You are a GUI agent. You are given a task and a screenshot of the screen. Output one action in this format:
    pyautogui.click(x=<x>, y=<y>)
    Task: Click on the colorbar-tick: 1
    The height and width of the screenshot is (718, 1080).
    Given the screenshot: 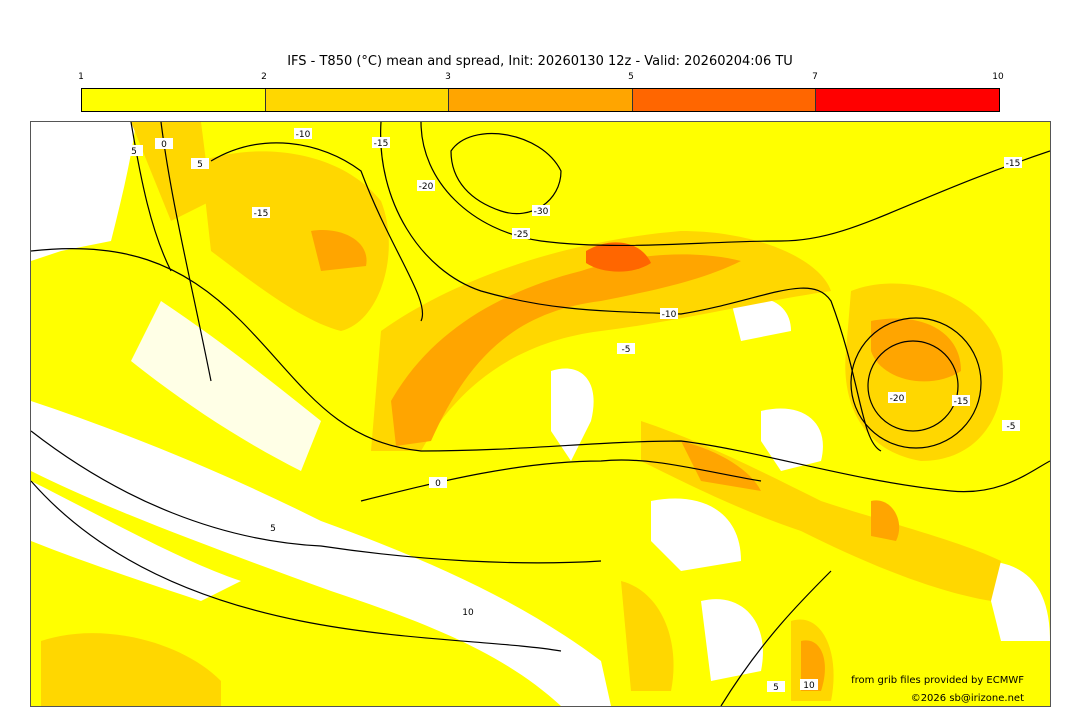 What is the action you would take?
    pyautogui.click(x=81, y=77)
    